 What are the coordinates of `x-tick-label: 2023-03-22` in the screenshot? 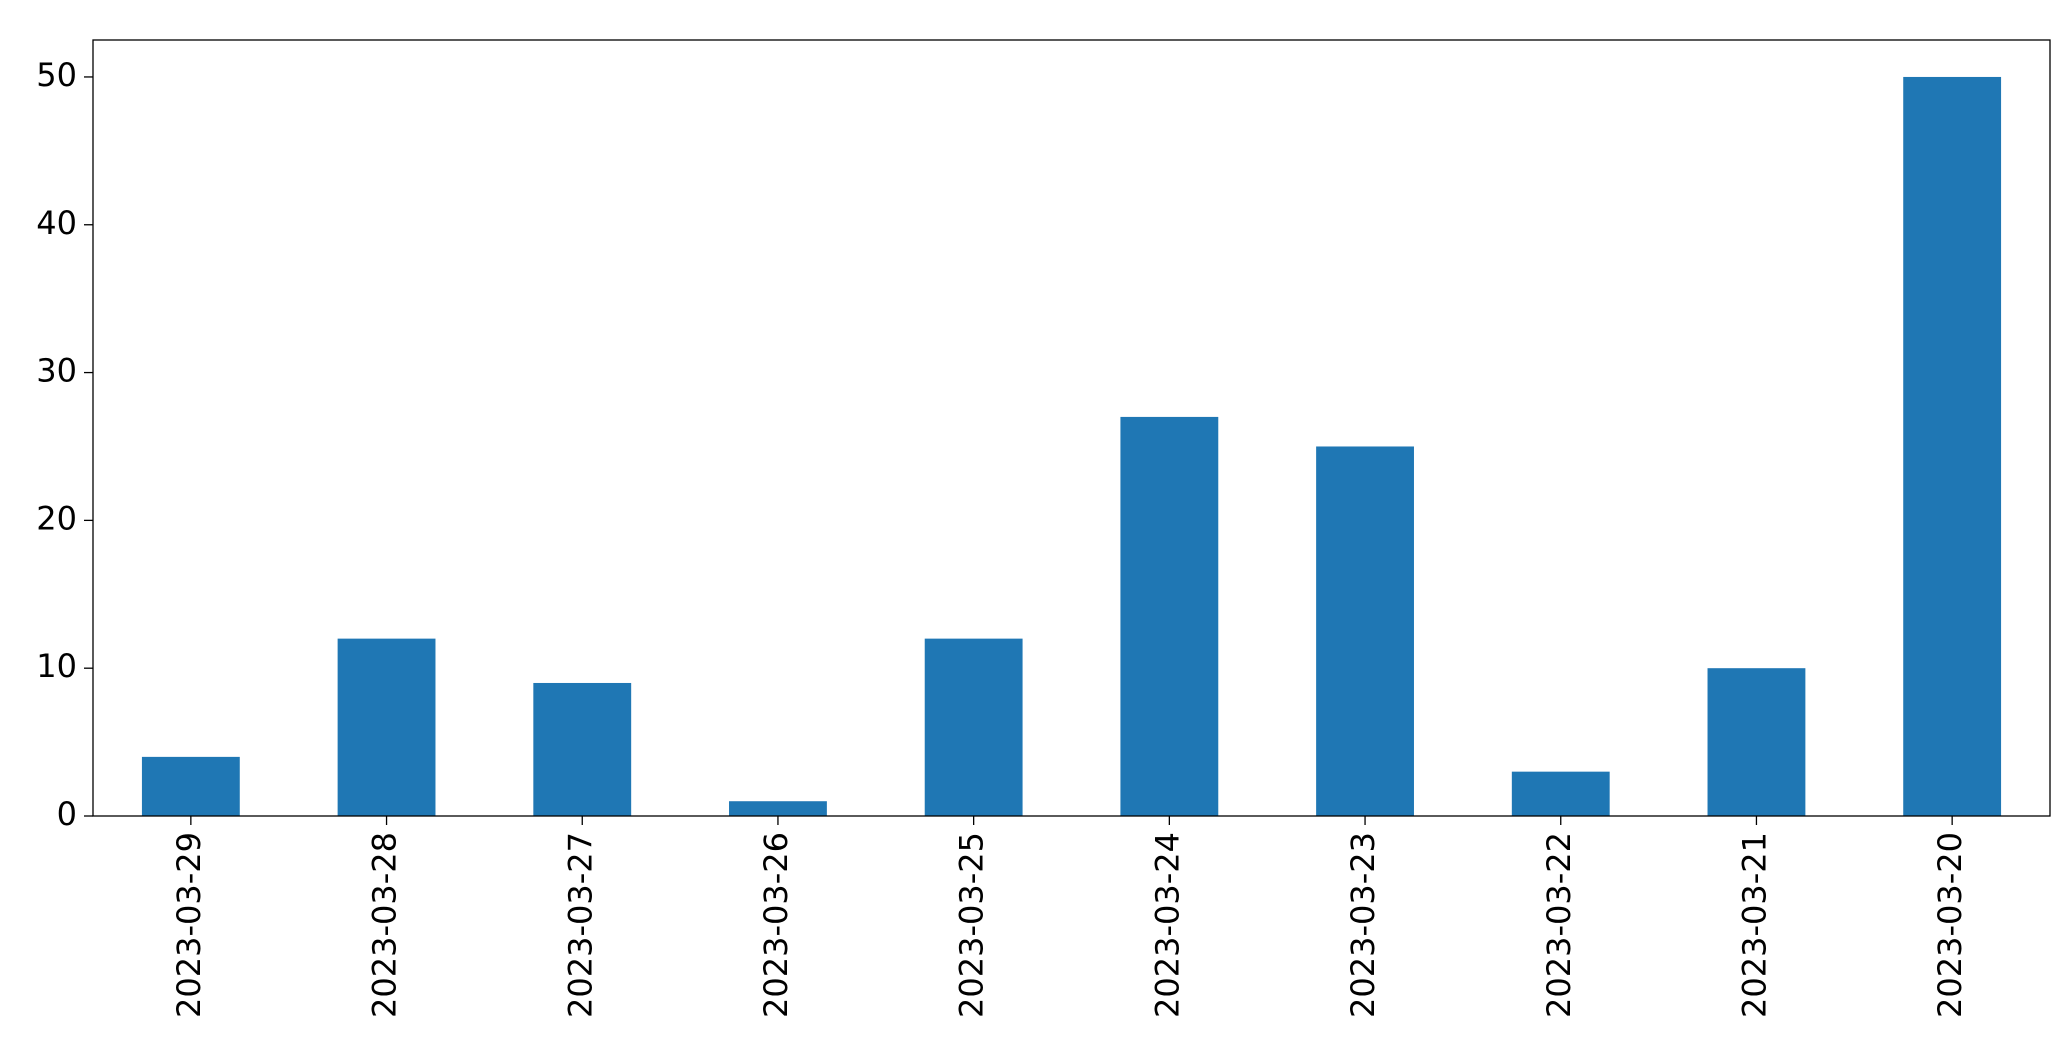 It's located at (1559, 925).